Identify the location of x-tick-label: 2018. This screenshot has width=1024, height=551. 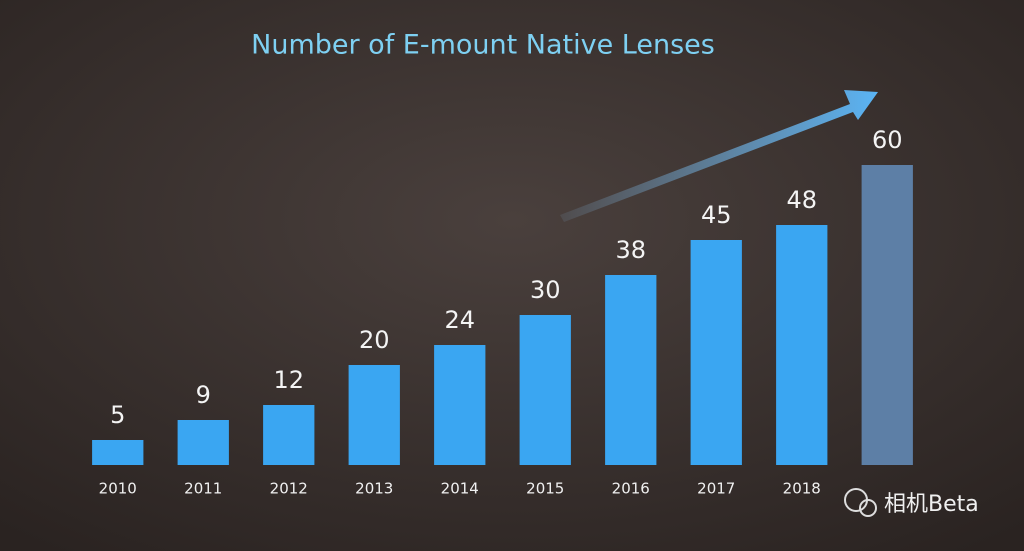
(802, 489).